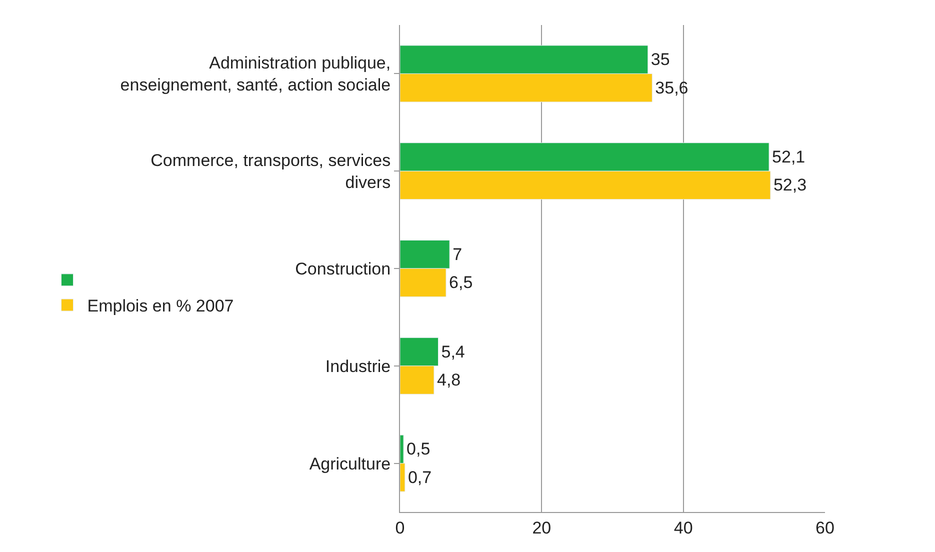 This screenshot has height=552, width=935. I want to click on data-label: 7, so click(457, 254).